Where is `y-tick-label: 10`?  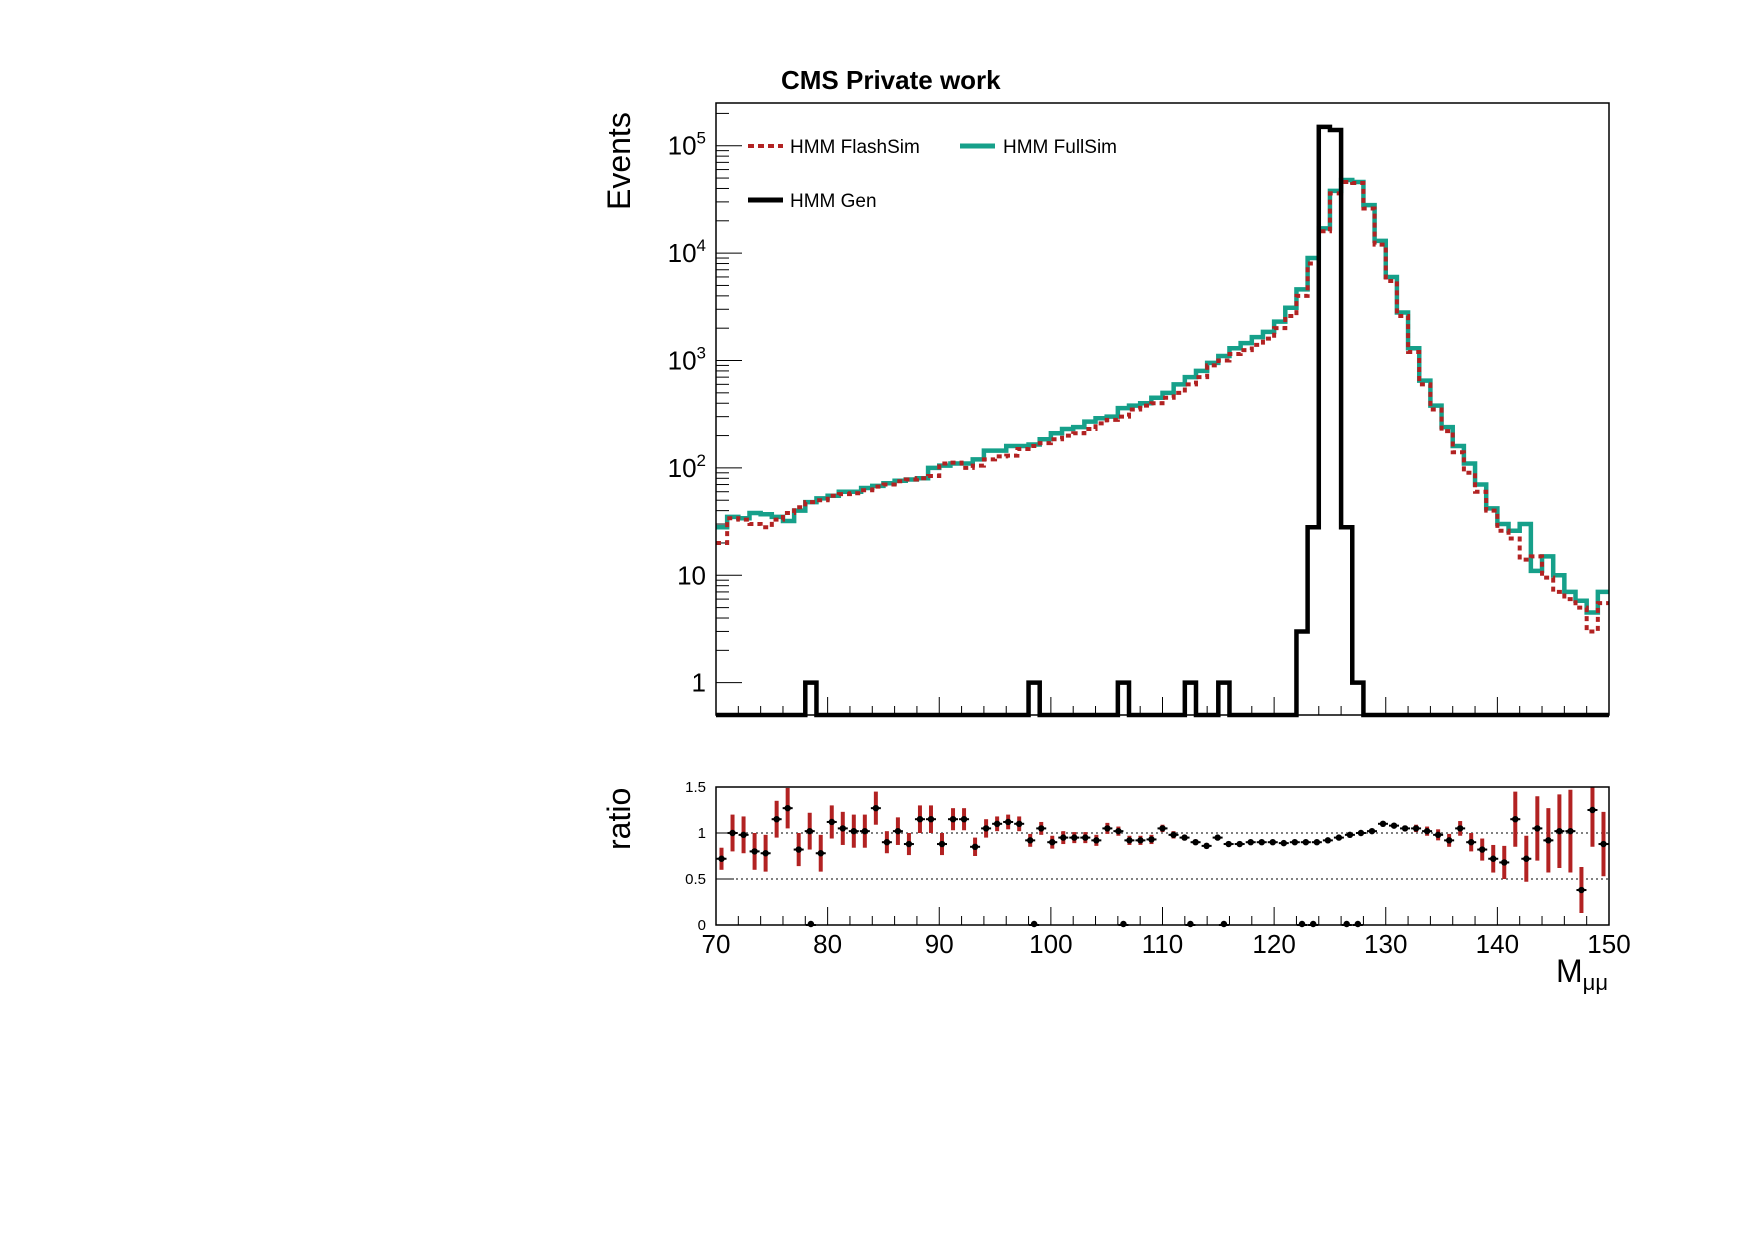
y-tick-label: 10 is located at coordinates (691, 575).